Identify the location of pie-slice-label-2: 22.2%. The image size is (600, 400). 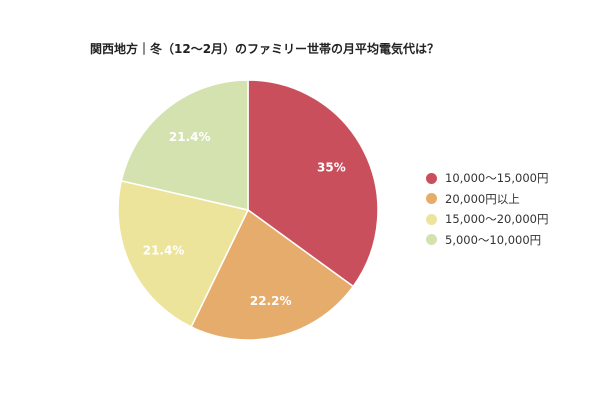
(271, 301).